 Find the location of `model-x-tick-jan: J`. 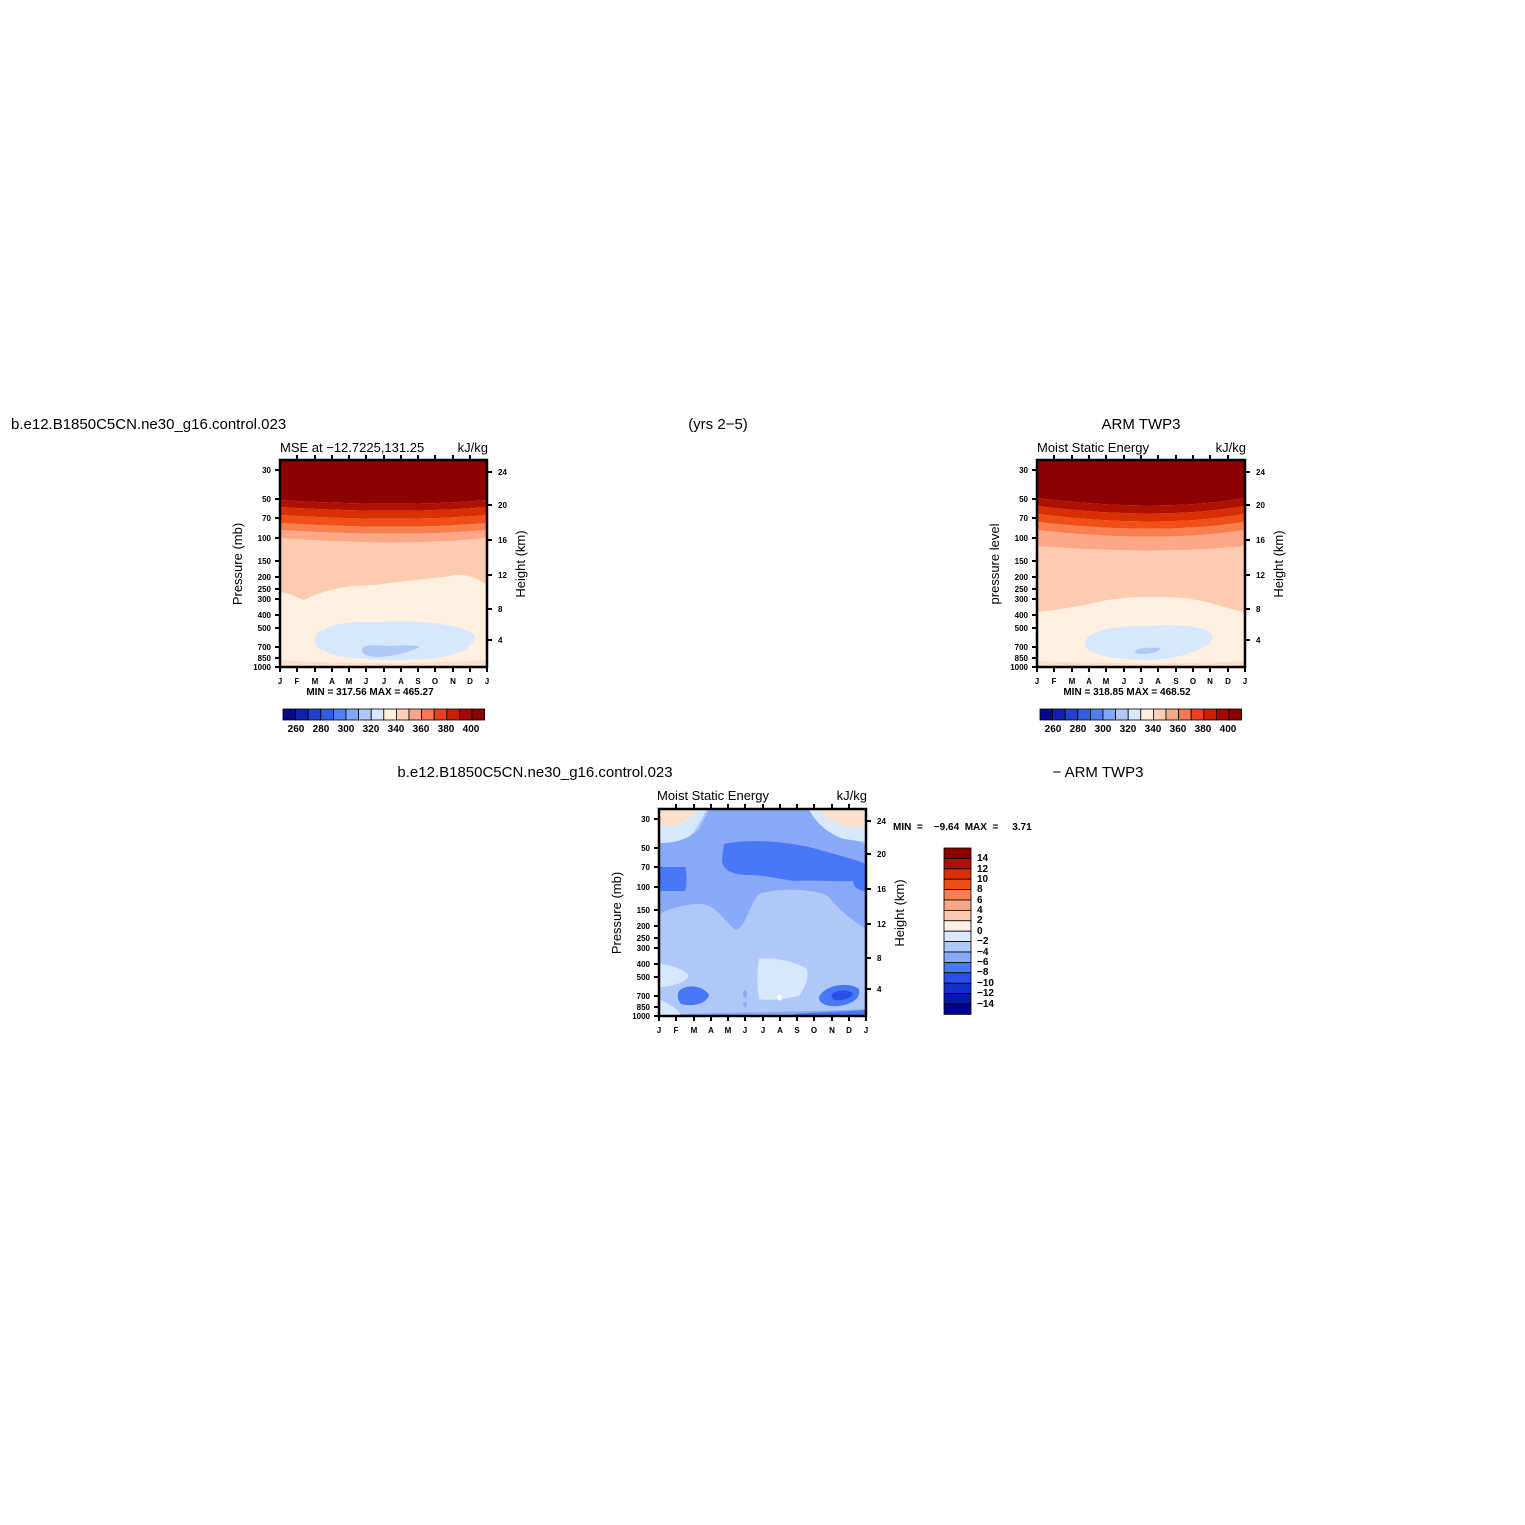

model-x-tick-jan: J is located at coordinates (280, 681).